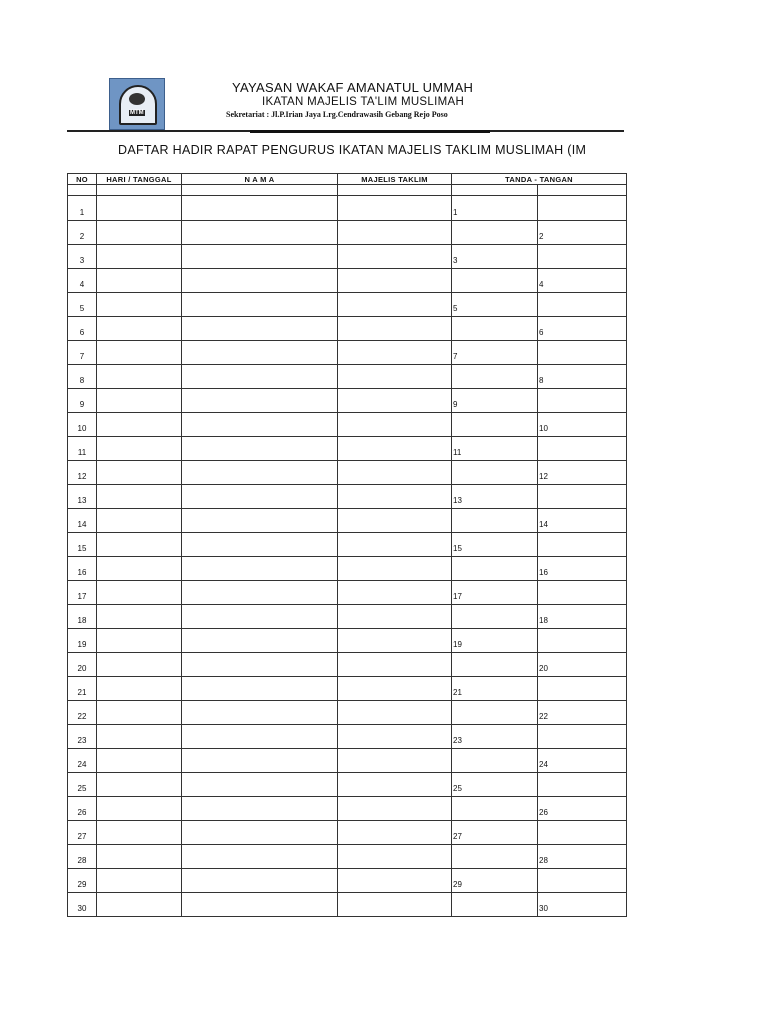 This screenshot has height=1024, width=768. I want to click on signature-cell-left: 13, so click(494, 496).